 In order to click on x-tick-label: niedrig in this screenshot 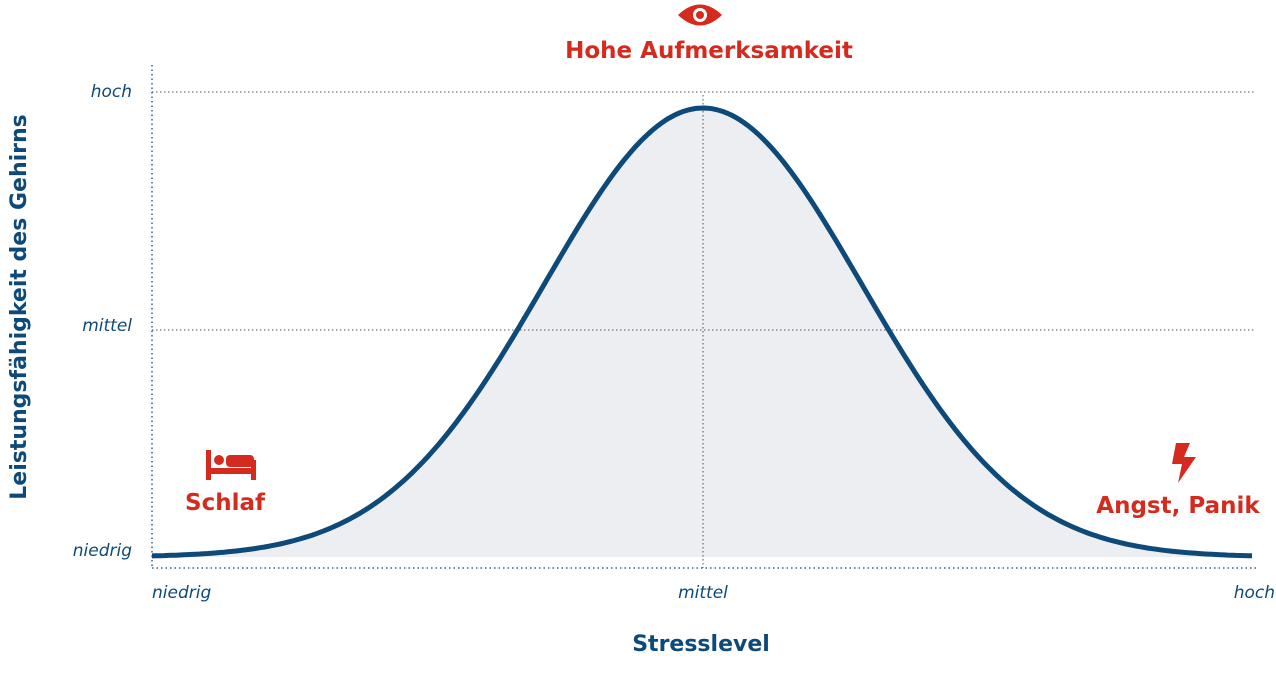, I will do `click(181, 593)`.